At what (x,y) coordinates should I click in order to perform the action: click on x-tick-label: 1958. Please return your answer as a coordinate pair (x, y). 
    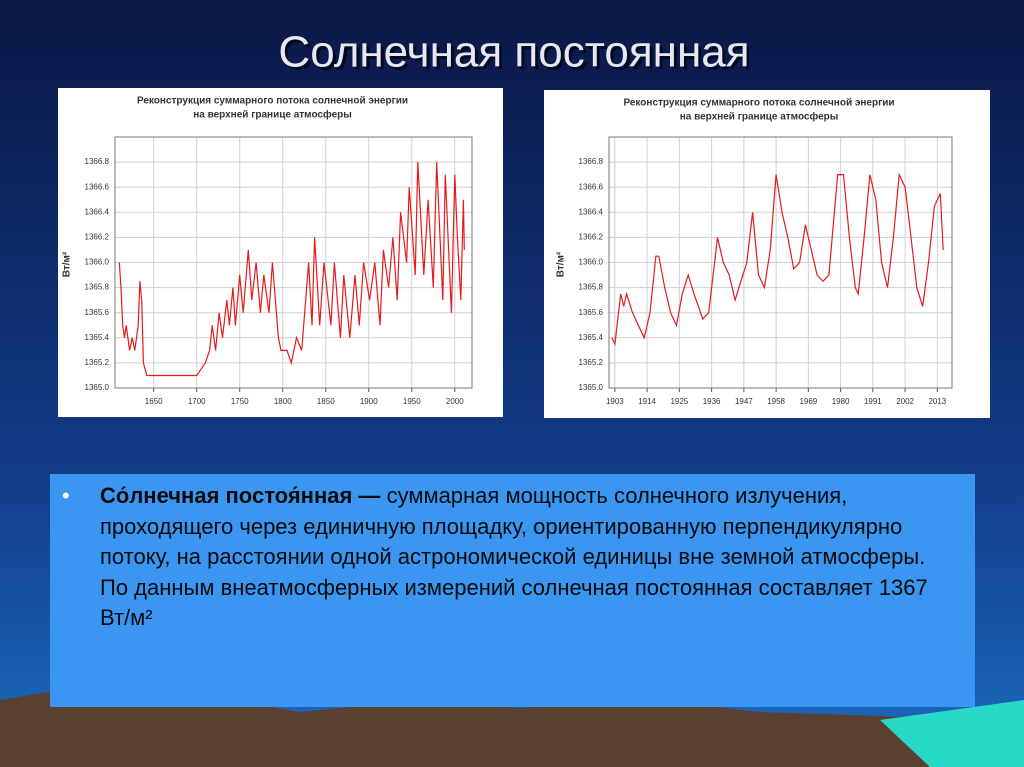
    Looking at the image, I should click on (776, 401).